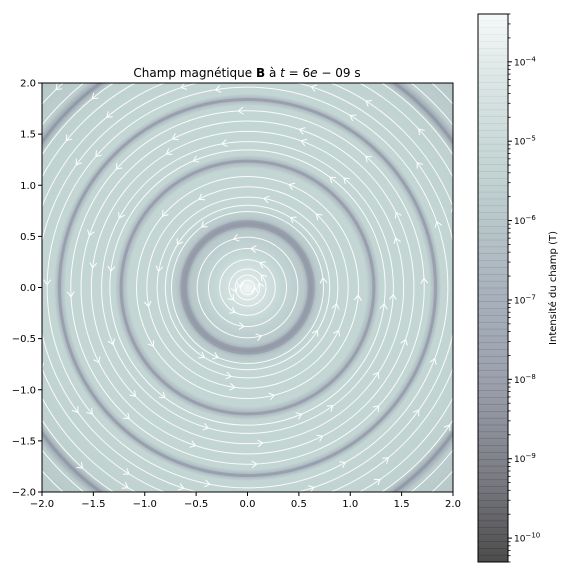 Image resolution: width=576 pixels, height=576 pixels. Describe the element at coordinates (525, 379) in the screenshot. I see `colorbar-tick-label: 10⁻⁸` at that location.